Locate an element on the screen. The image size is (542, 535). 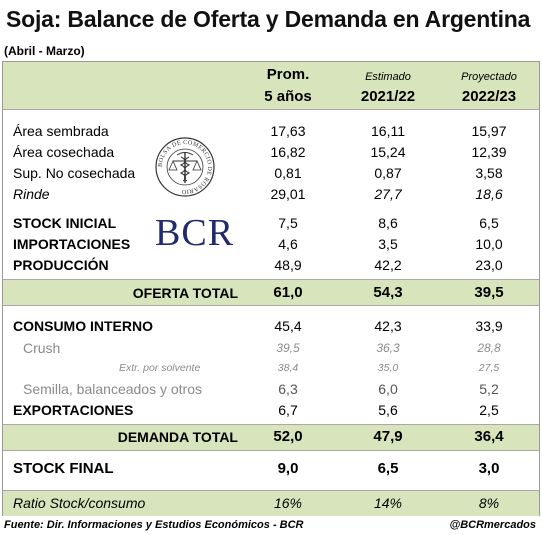
row-value-2021: 14% is located at coordinates (388, 503).